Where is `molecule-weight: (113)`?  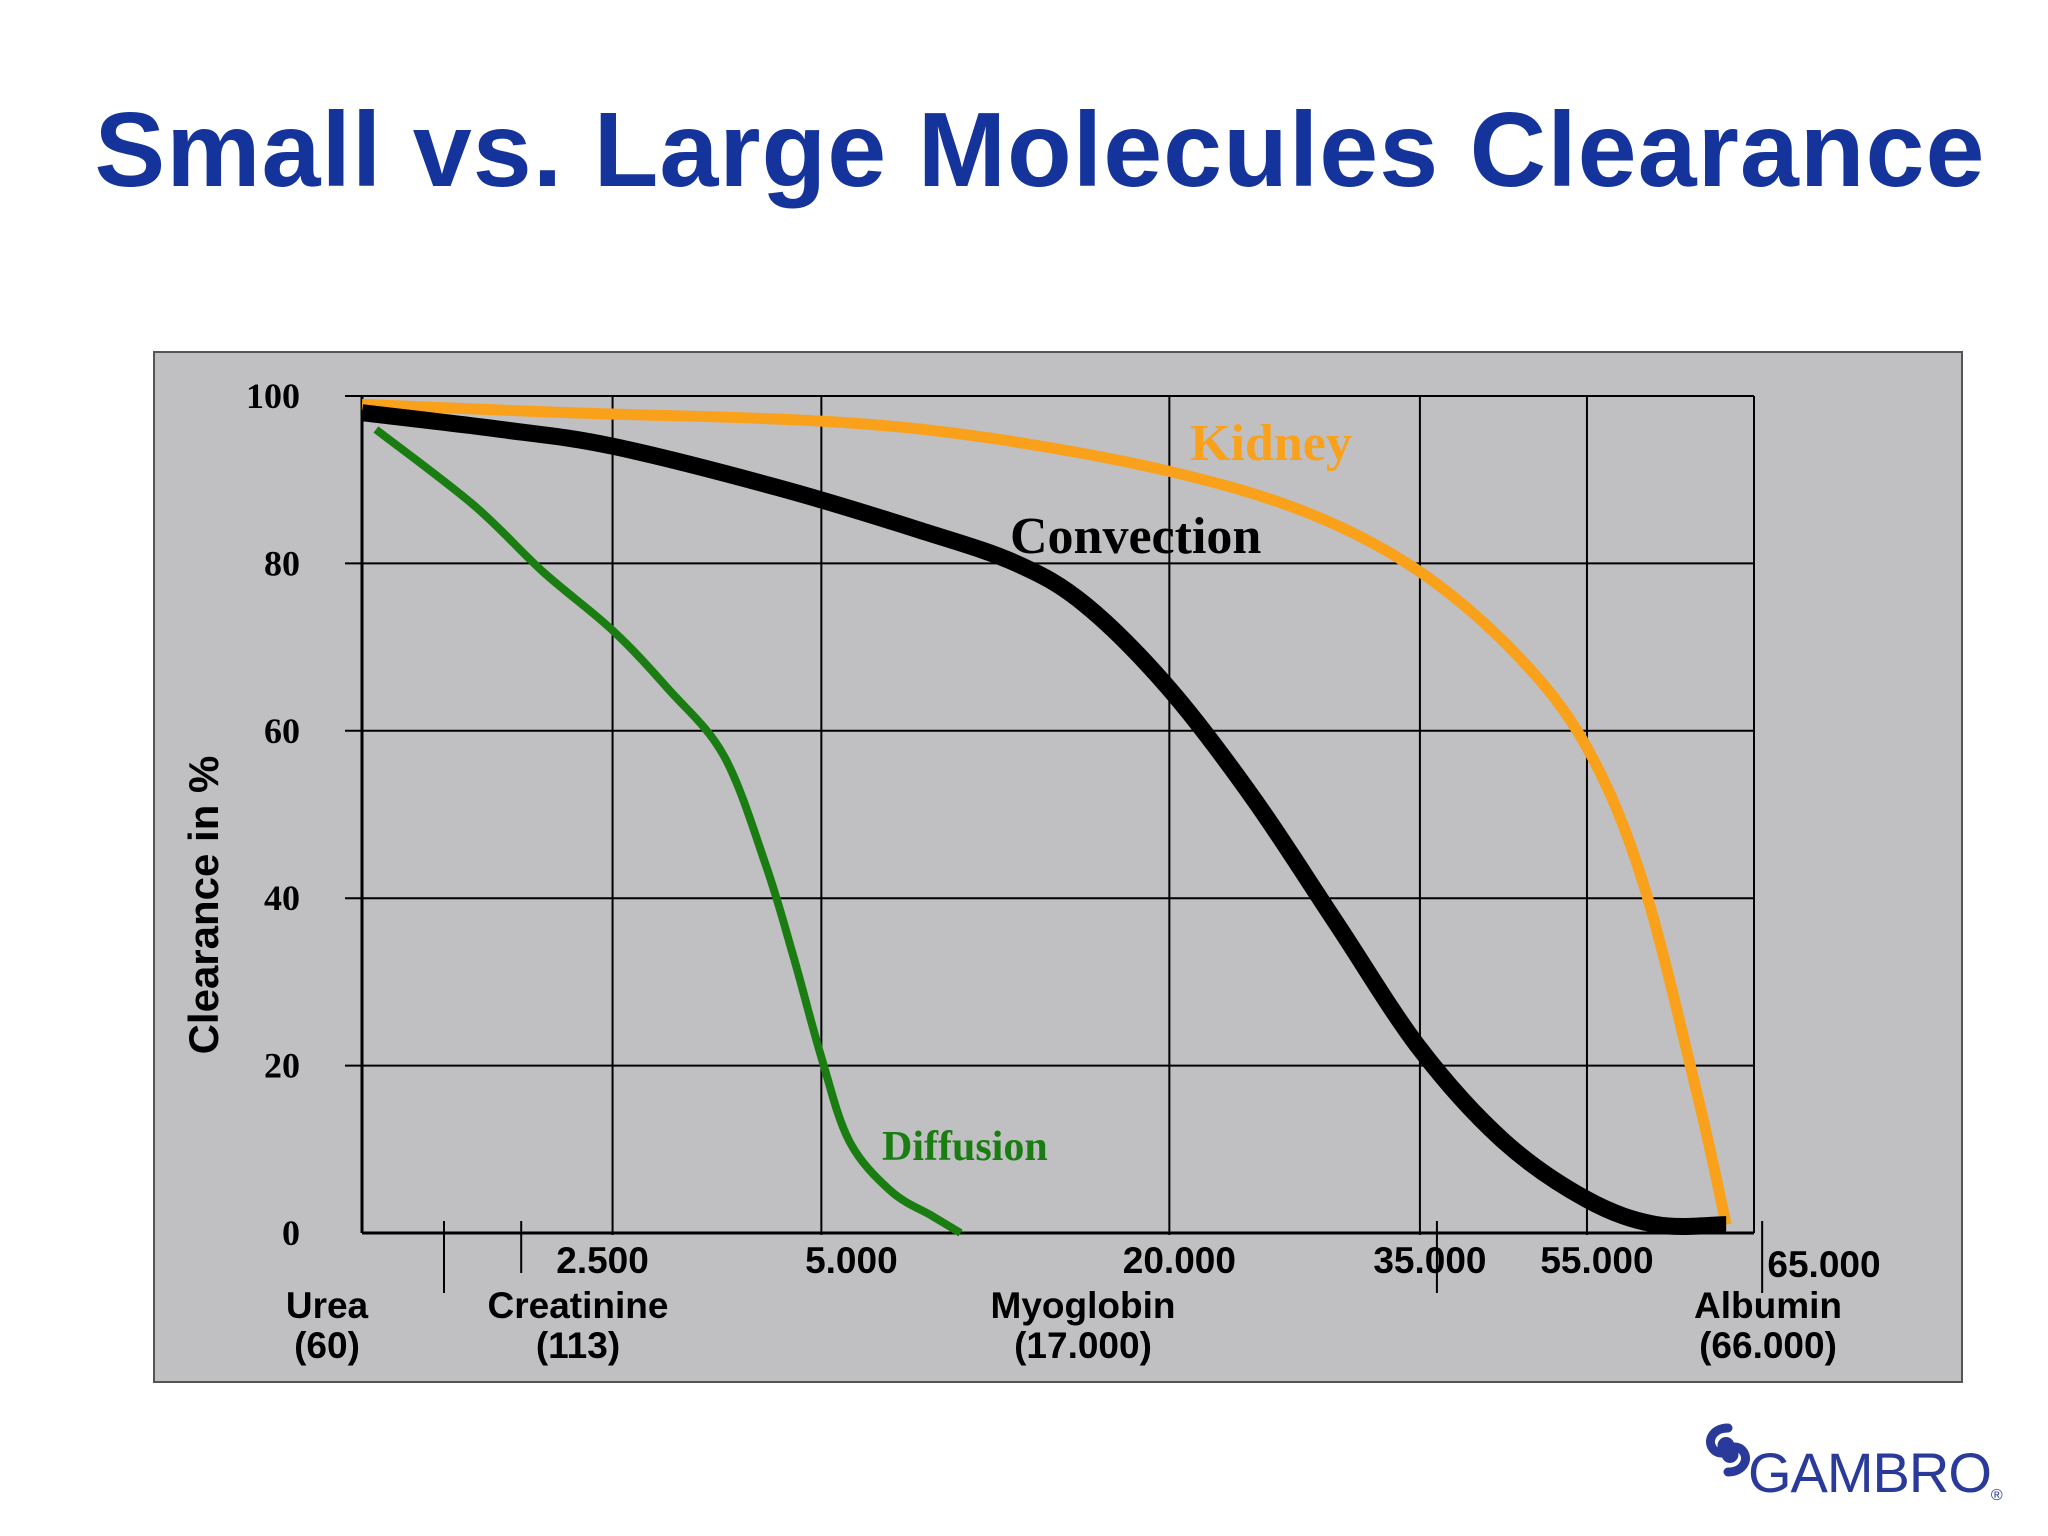 molecule-weight: (113) is located at coordinates (578, 1345).